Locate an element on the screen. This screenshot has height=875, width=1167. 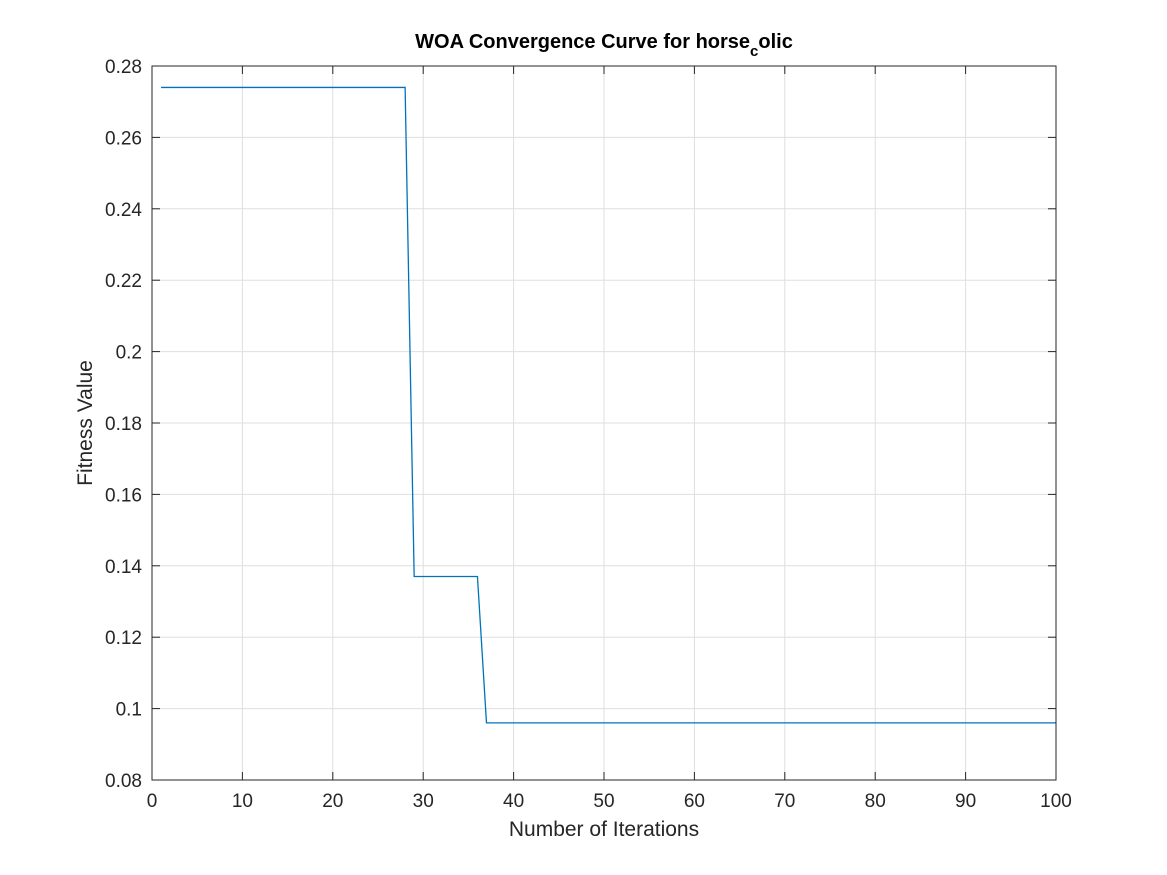
x-tick-label: 0 is located at coordinates (152, 801).